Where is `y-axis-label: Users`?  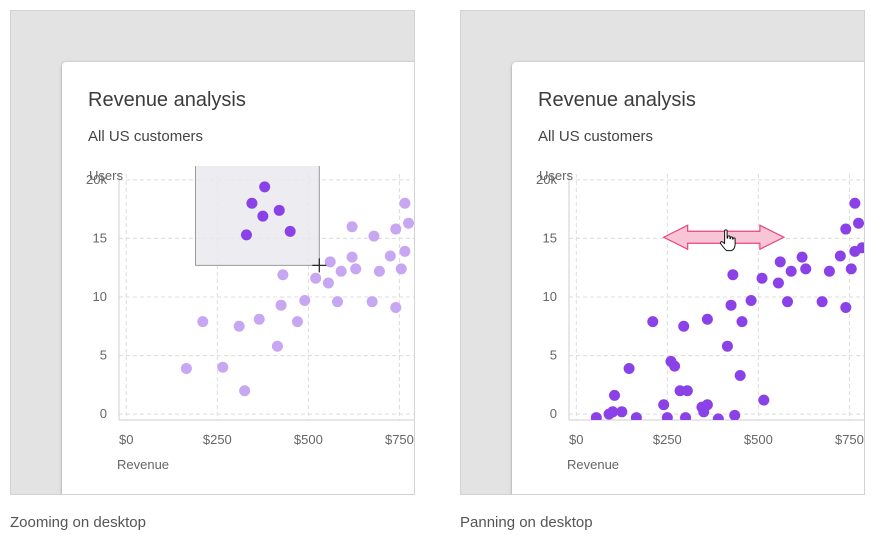
y-axis-label: Users is located at coordinates (106, 175).